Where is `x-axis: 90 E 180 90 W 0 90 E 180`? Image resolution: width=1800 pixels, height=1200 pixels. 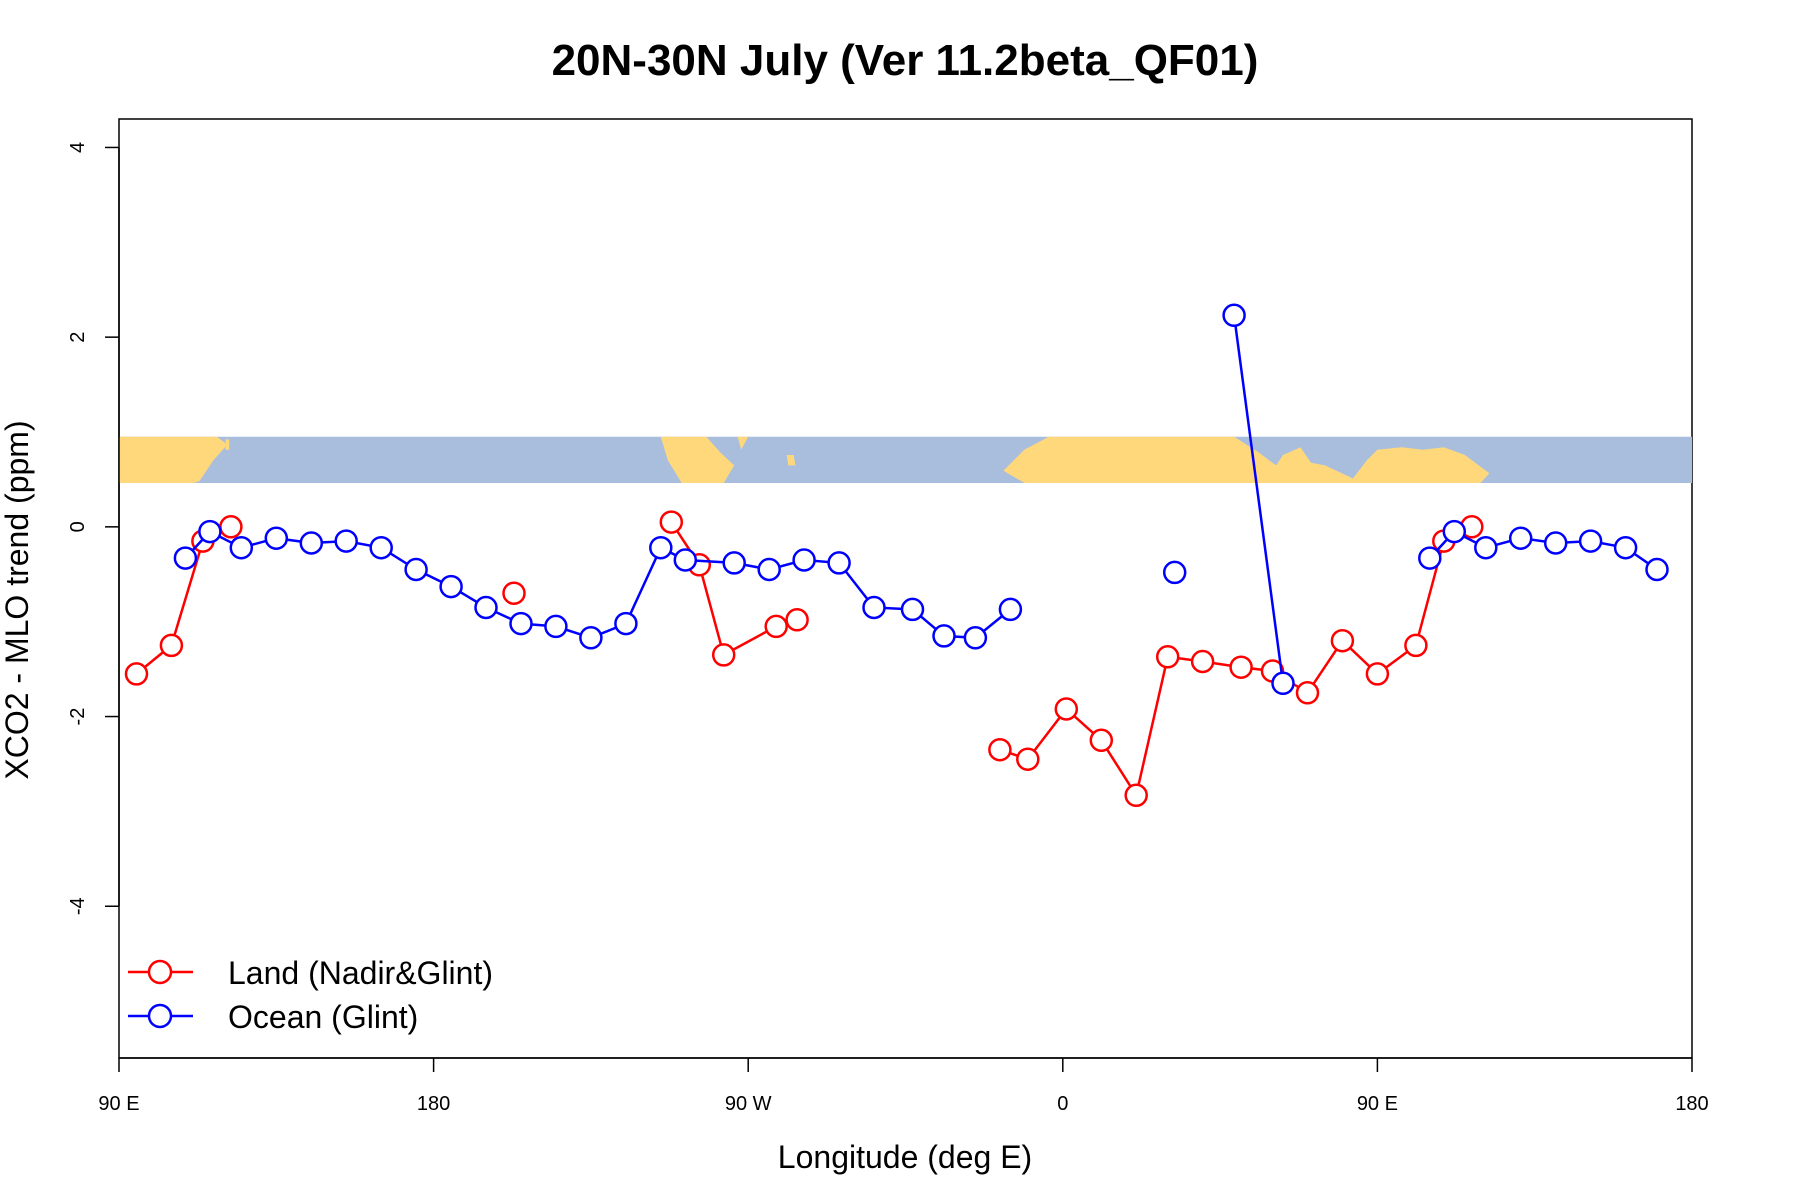 x-axis: 90 E 180 90 W 0 90 E 180 is located at coordinates (903, 1086).